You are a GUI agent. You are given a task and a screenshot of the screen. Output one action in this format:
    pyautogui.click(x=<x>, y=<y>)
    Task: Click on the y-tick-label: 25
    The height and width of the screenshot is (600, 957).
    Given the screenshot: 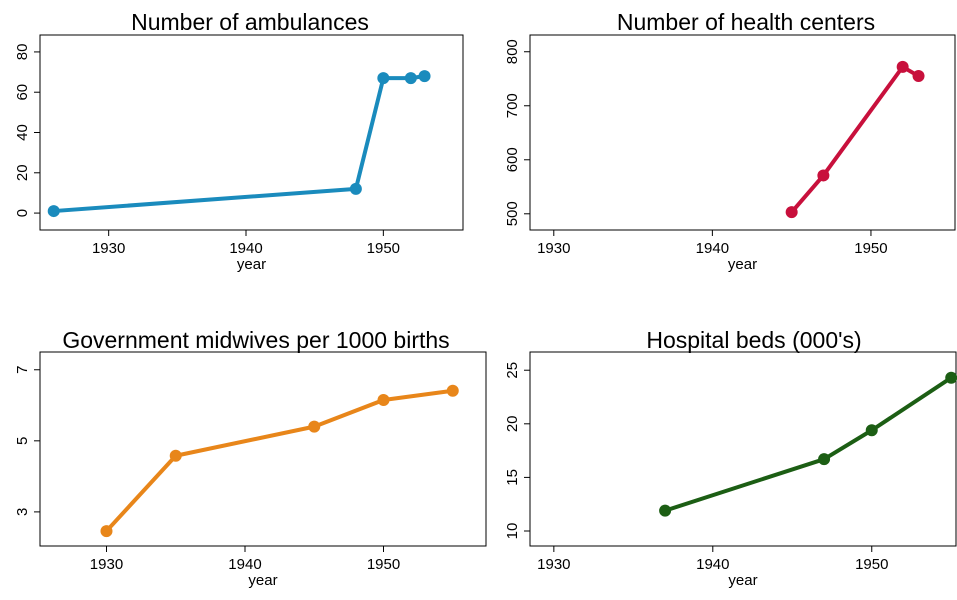 What is the action you would take?
    pyautogui.click(x=512, y=370)
    